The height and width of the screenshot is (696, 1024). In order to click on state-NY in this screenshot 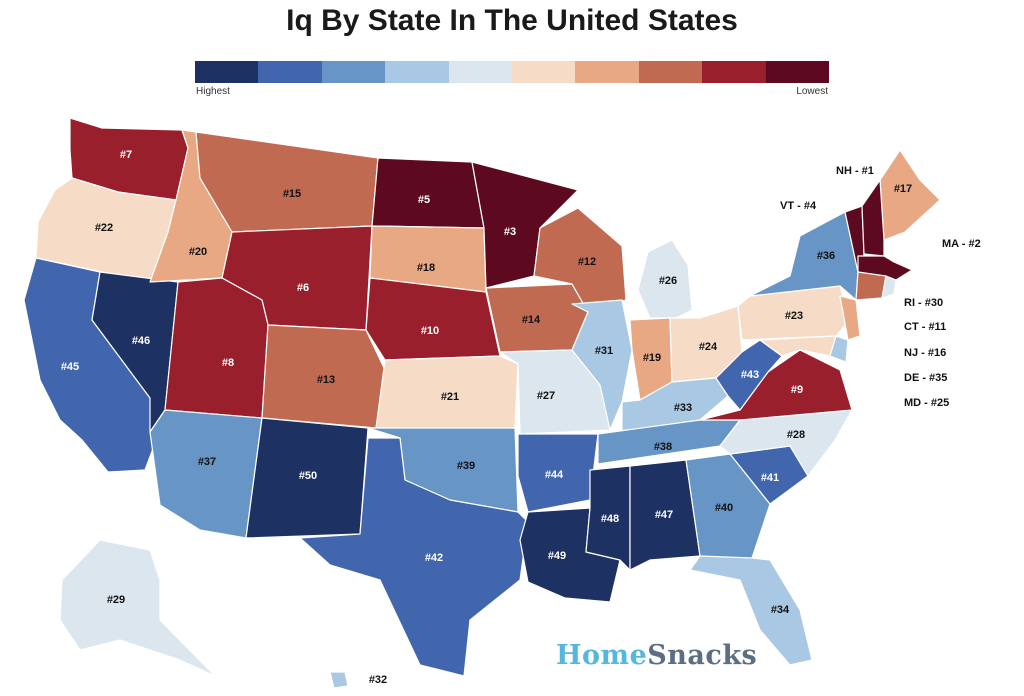, I will do `click(804, 256)`.